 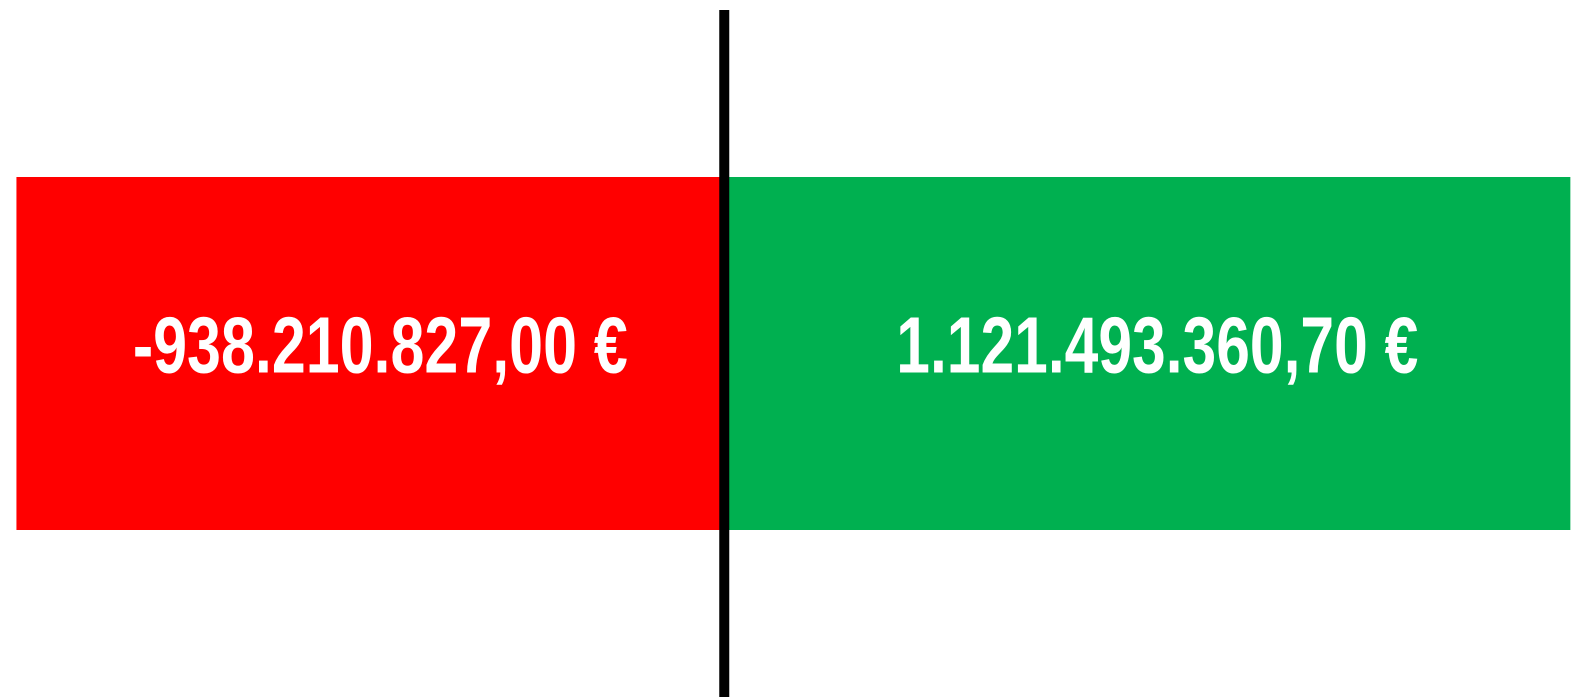 What do you see at coordinates (1157, 345) in the screenshot?
I see `value-label: 1.121.493.360,70 €` at bounding box center [1157, 345].